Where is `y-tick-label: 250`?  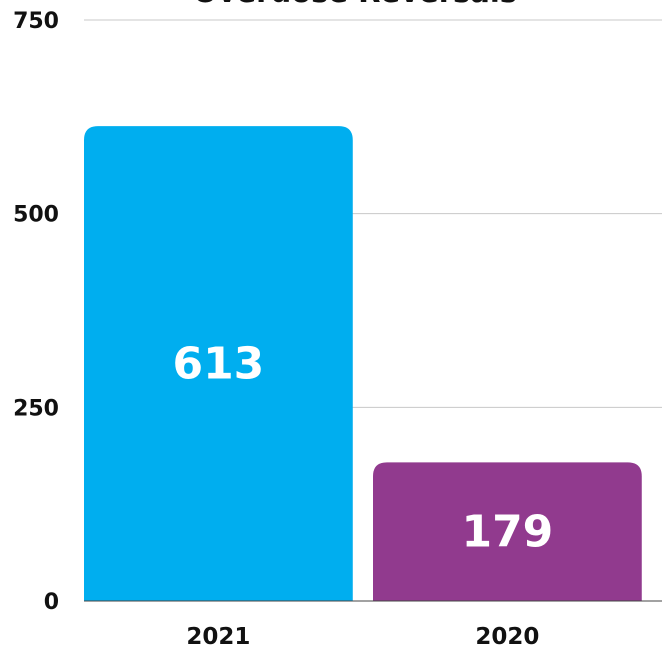
y-tick-label: 250 is located at coordinates (36, 408).